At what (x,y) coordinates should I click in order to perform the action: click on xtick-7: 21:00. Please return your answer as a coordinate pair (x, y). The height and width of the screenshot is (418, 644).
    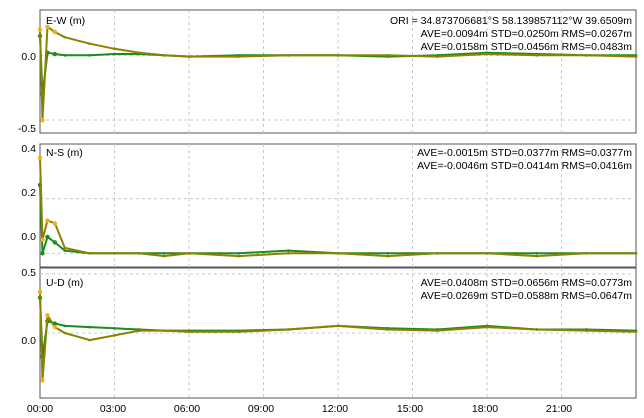
    Looking at the image, I should click on (559, 409).